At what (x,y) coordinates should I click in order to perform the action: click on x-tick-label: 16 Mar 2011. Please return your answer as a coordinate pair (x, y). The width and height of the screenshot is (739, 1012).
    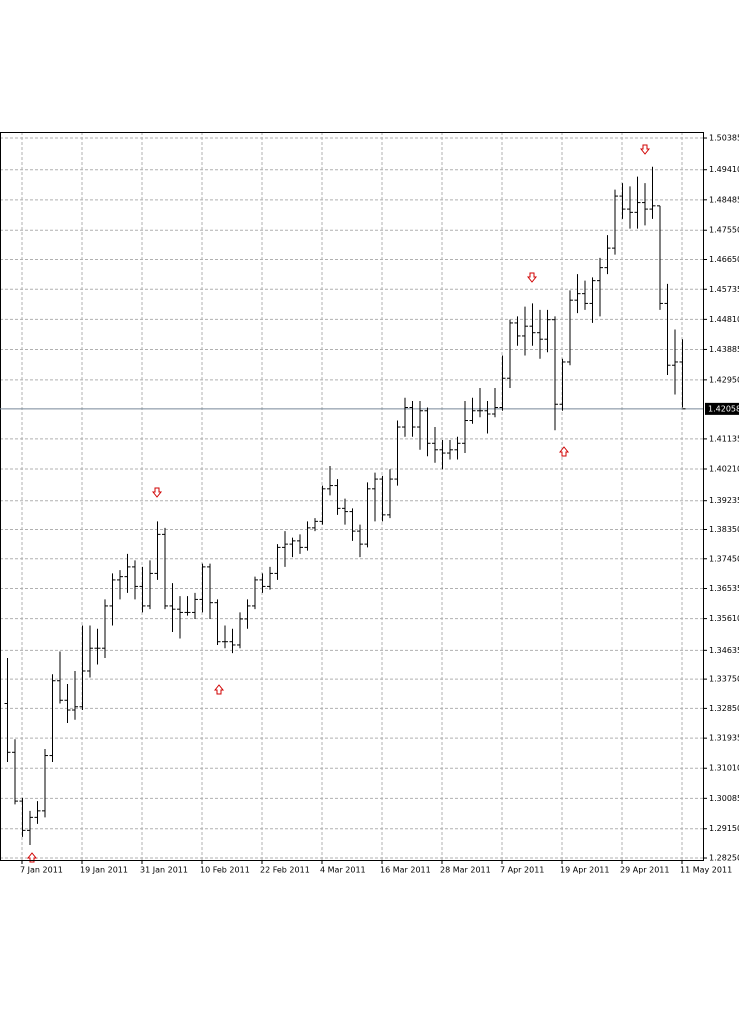
    Looking at the image, I should click on (405, 870).